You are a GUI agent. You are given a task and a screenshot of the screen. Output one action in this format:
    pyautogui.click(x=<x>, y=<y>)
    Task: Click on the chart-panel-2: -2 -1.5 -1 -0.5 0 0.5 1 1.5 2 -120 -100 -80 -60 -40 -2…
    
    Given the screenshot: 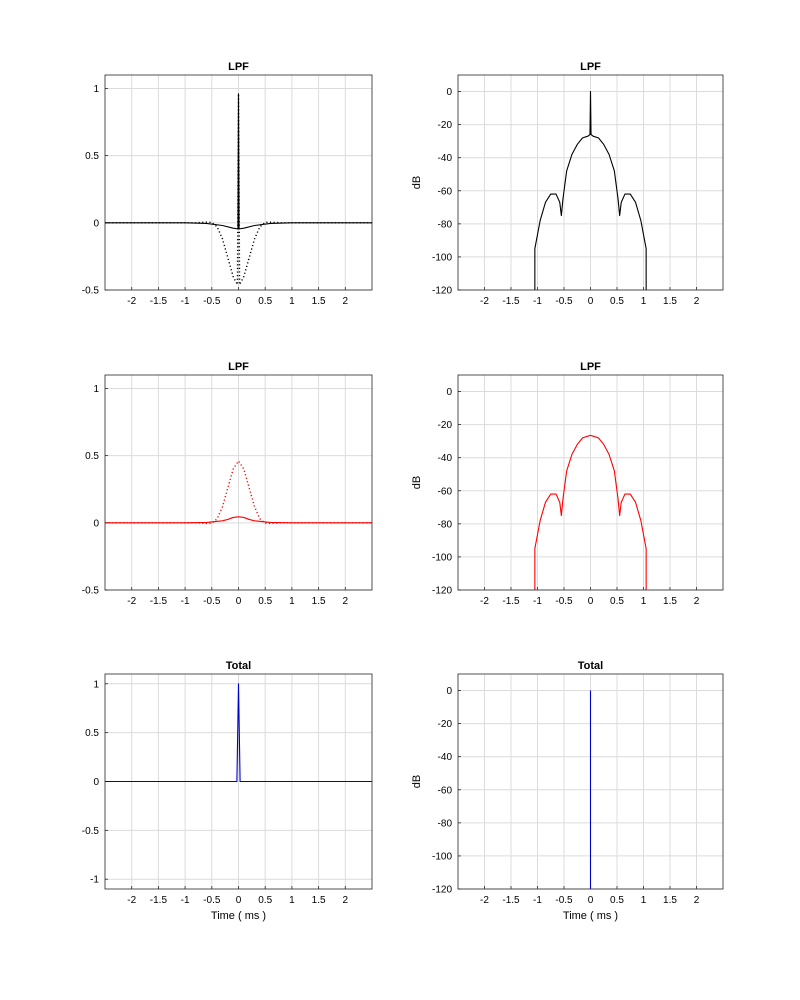 What is the action you would take?
    pyautogui.click(x=567, y=184)
    